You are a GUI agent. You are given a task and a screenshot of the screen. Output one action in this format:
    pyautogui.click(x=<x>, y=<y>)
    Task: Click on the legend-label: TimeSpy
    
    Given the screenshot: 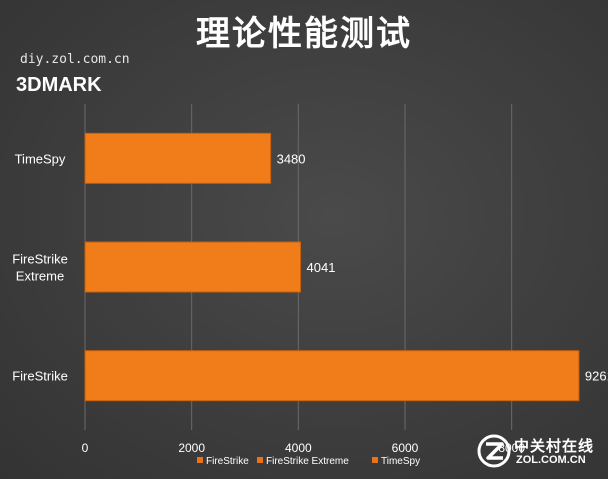 What is the action you would take?
    pyautogui.click(x=400, y=461)
    